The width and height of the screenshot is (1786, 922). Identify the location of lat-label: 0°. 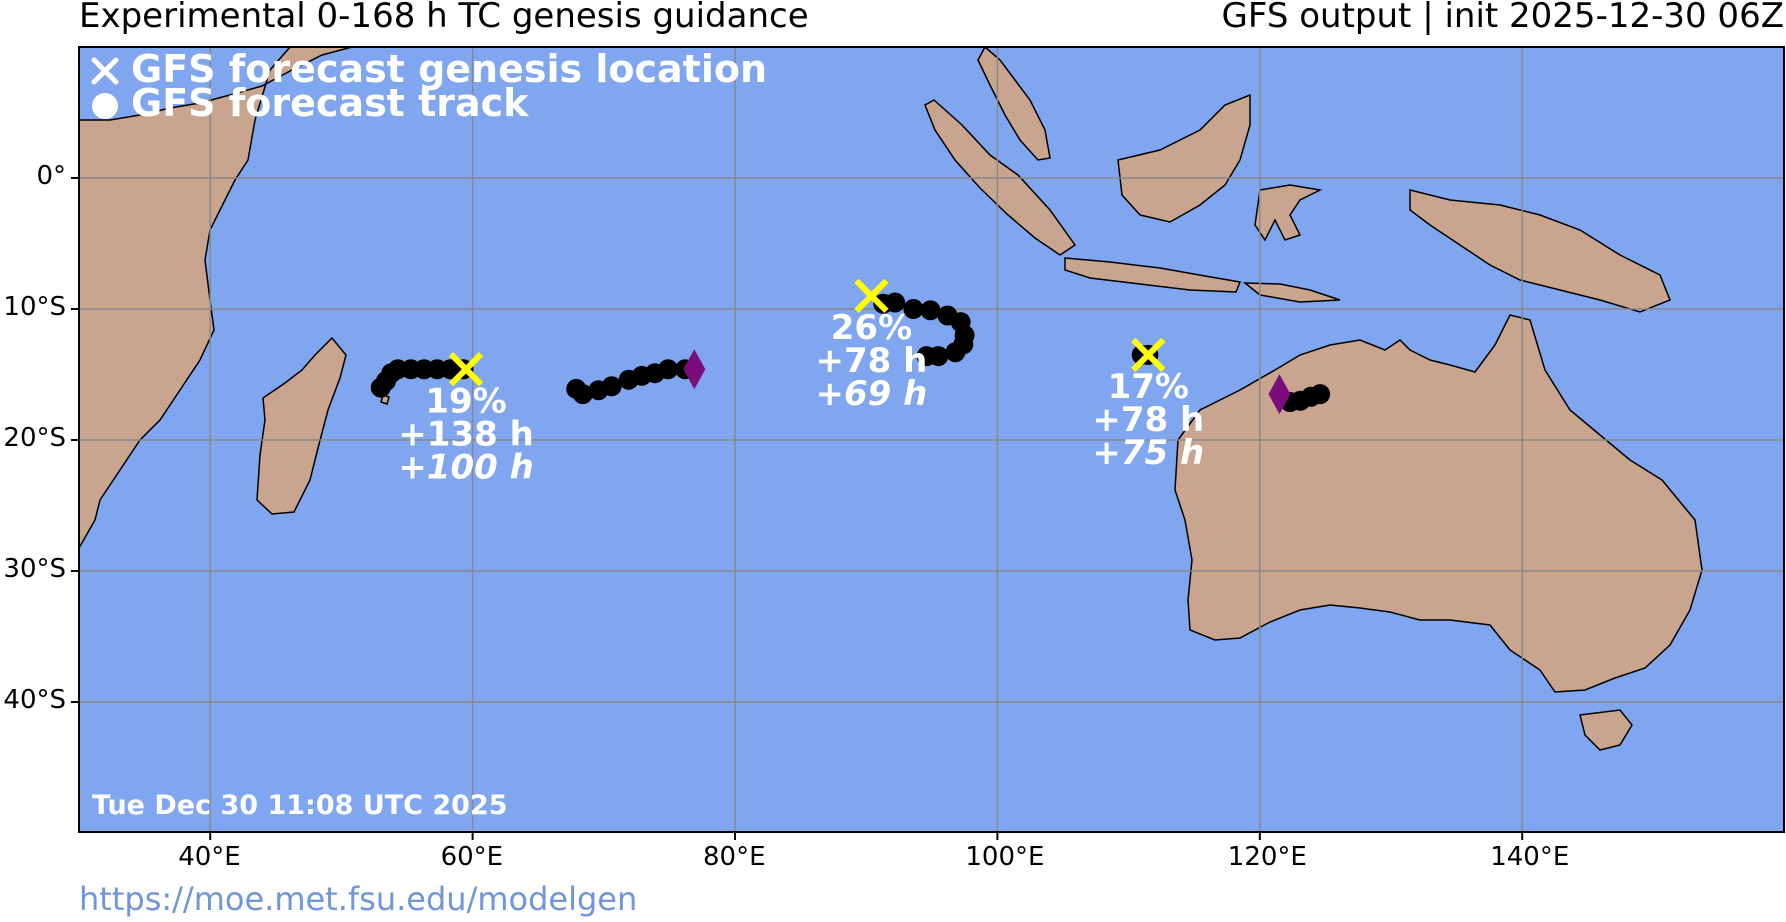
(51, 176).